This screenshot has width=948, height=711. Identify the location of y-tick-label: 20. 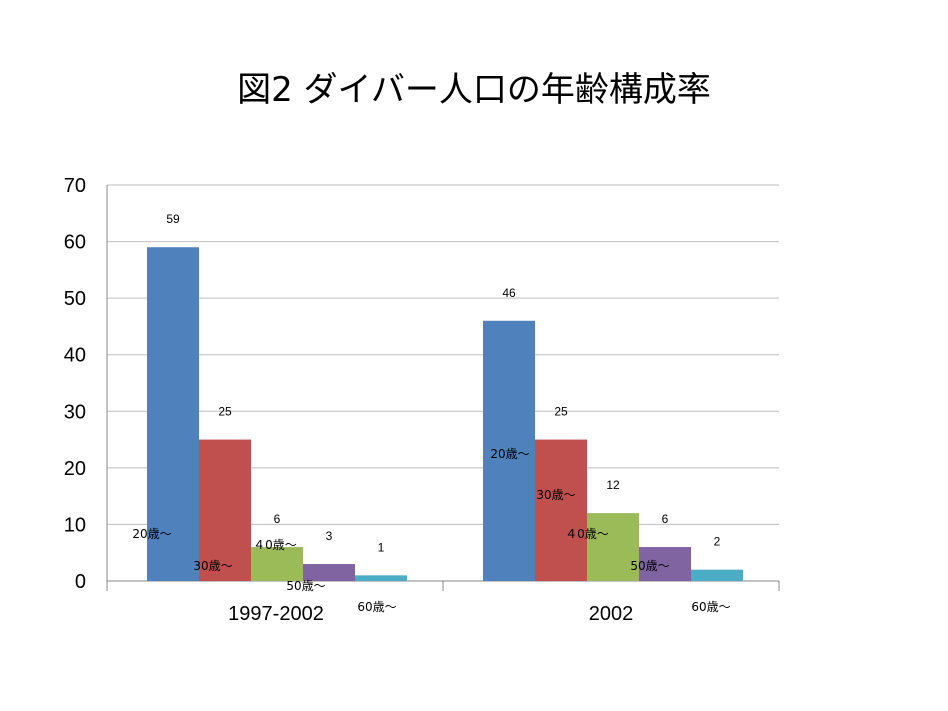
(75, 469).